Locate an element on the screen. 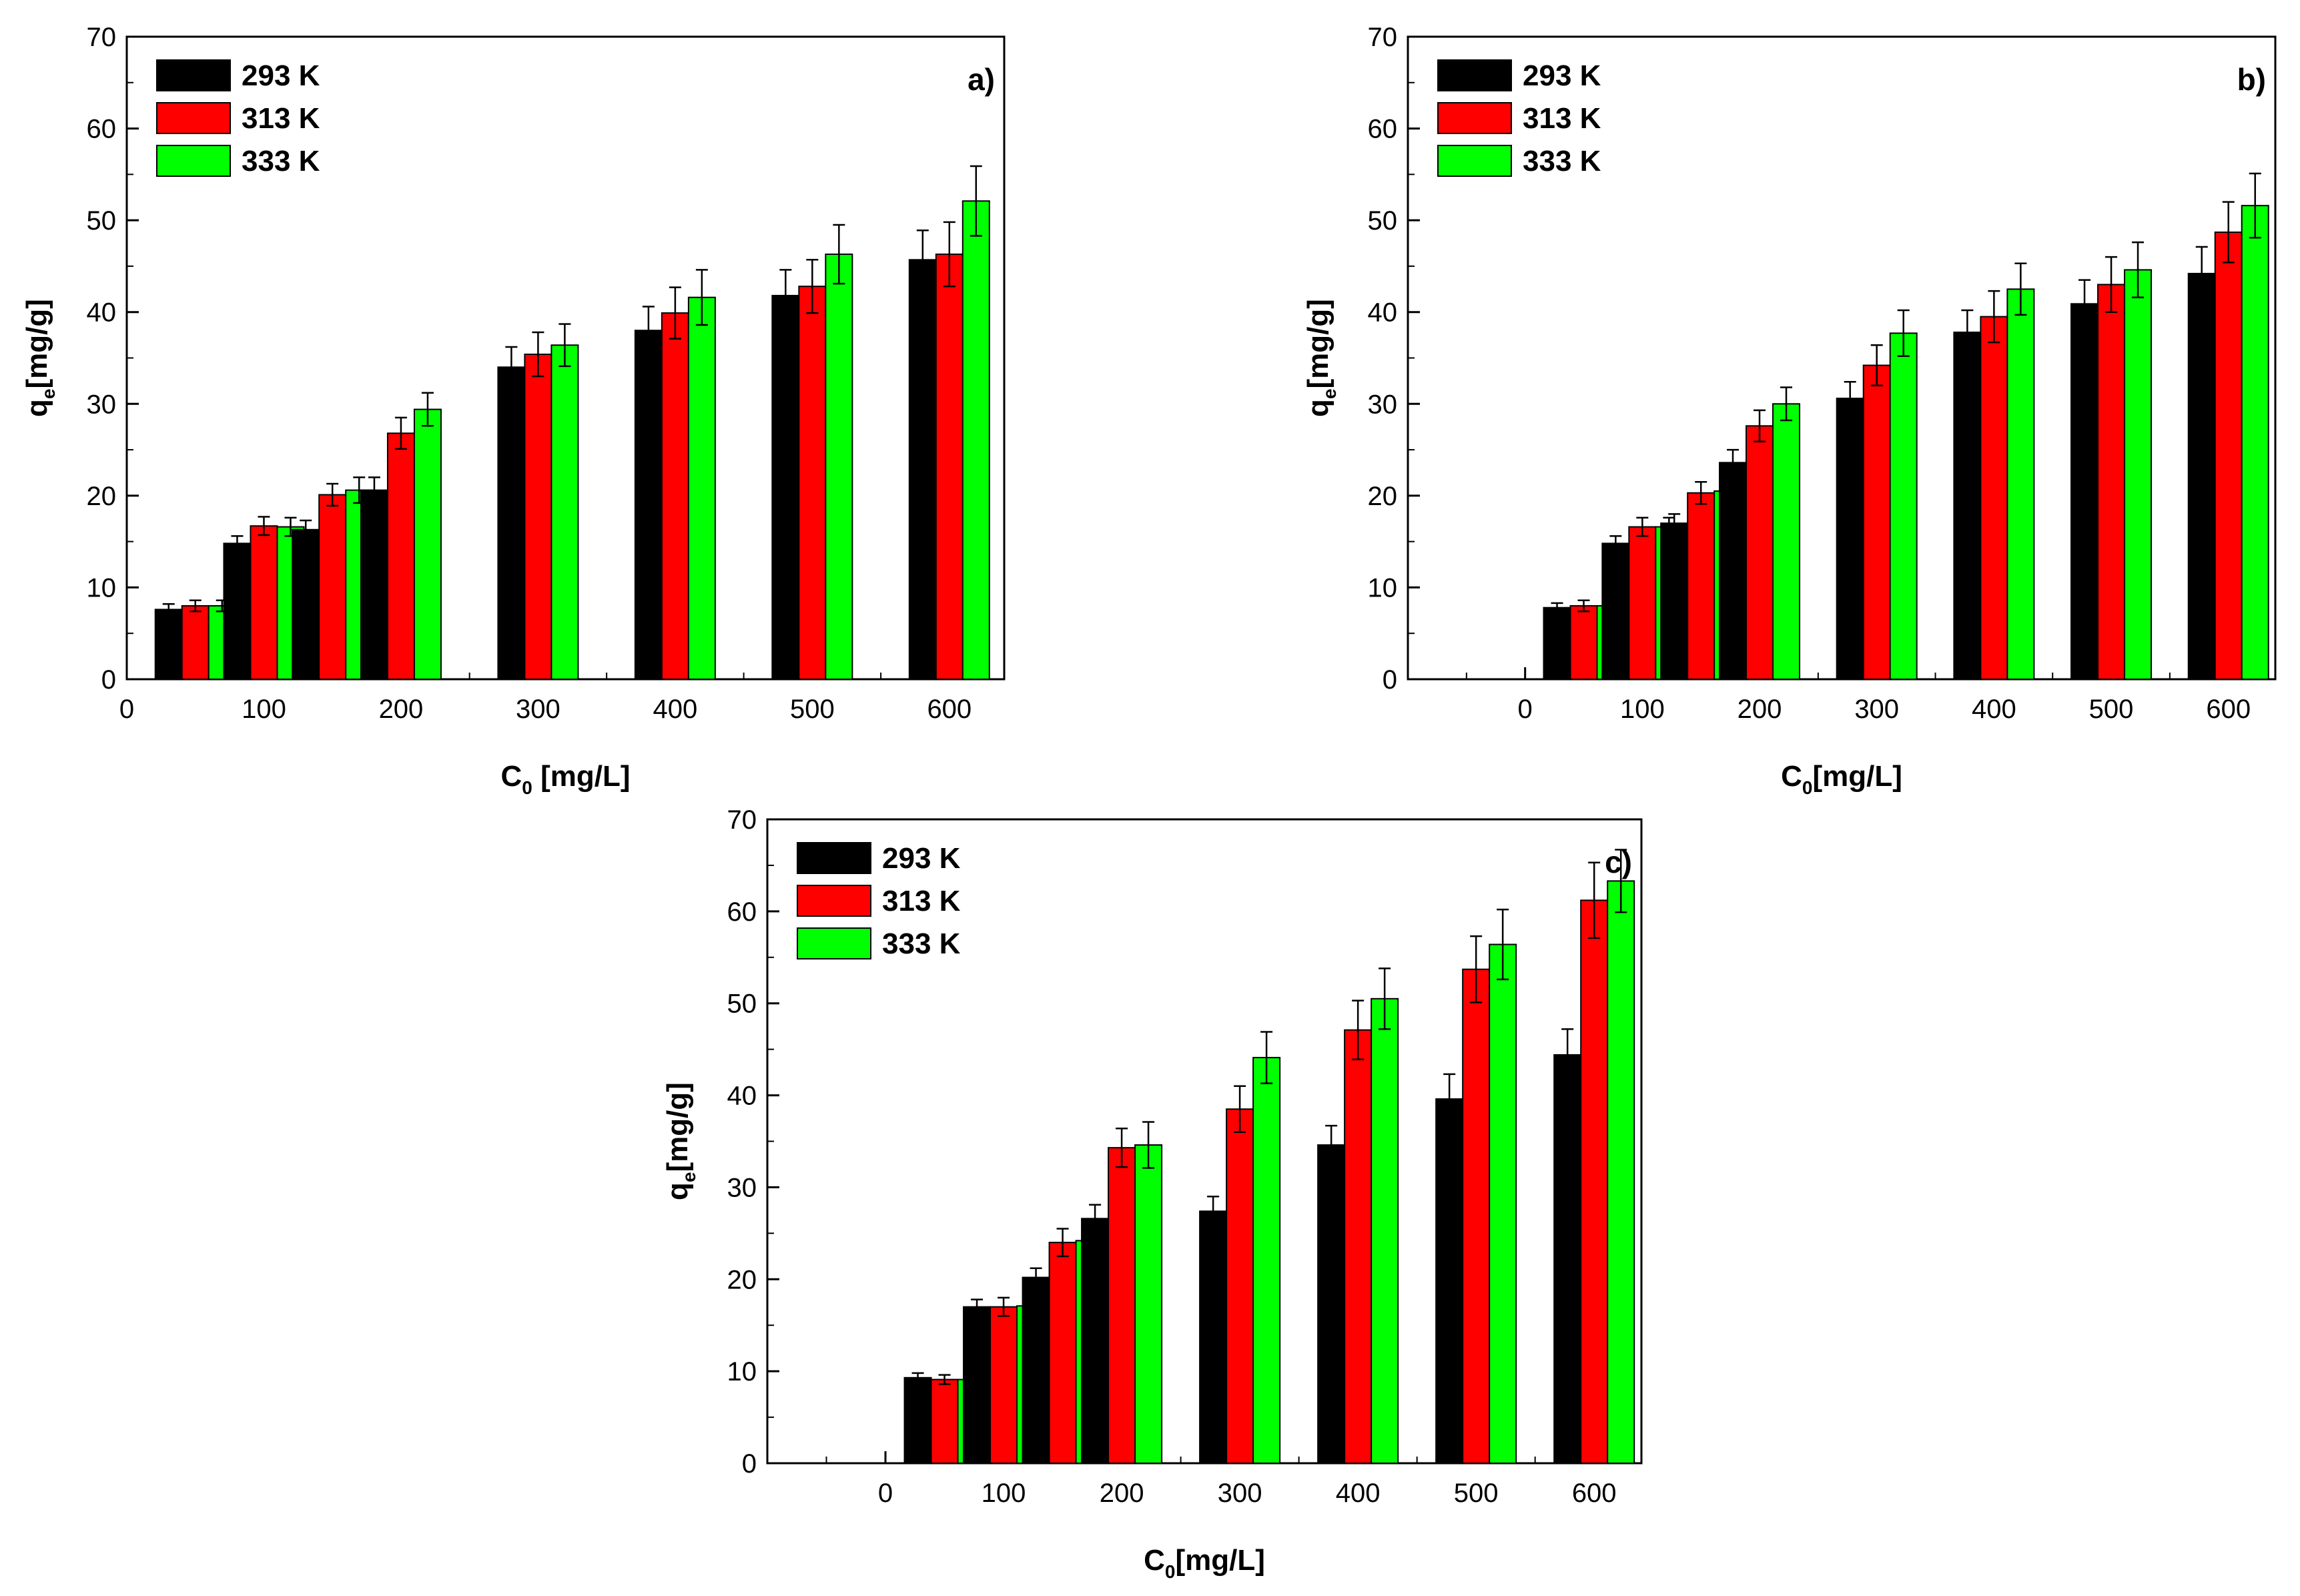 The image size is (2300, 1596). x-tick-label: 200 is located at coordinates (1122, 1493).